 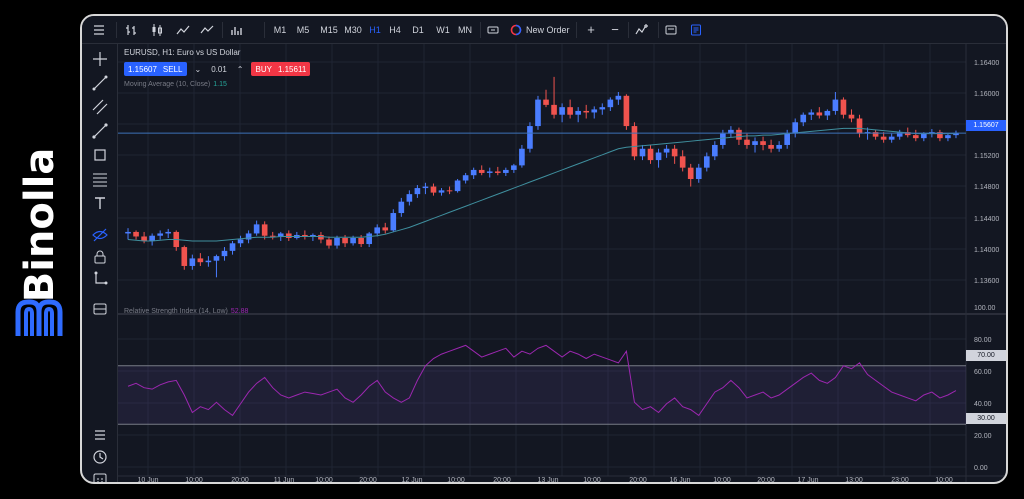 What do you see at coordinates (100, 131) in the screenshot?
I see `pitchfork-icon` at bounding box center [100, 131].